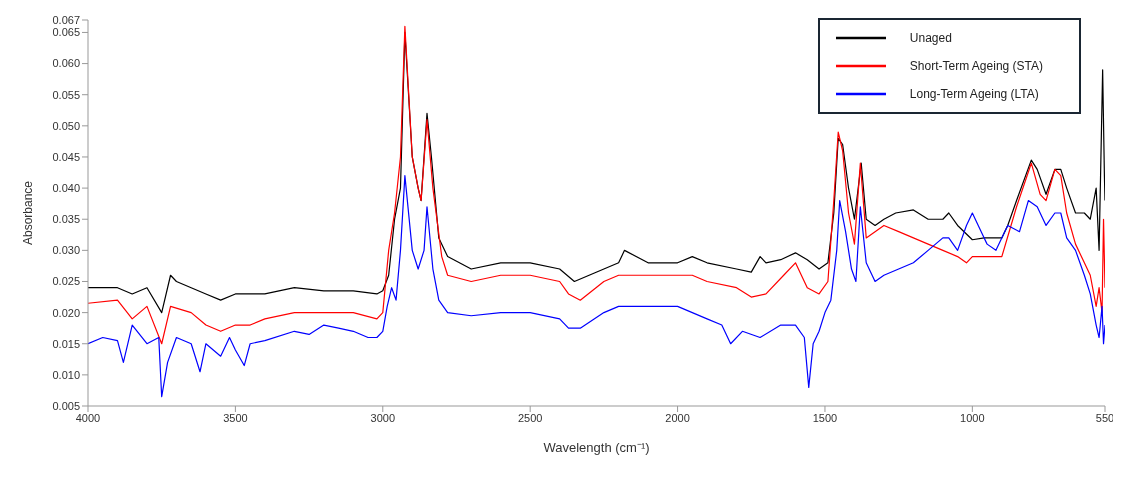 This screenshot has height=478, width=1123. I want to click on y-tick-label: 0.025, so click(66, 281).